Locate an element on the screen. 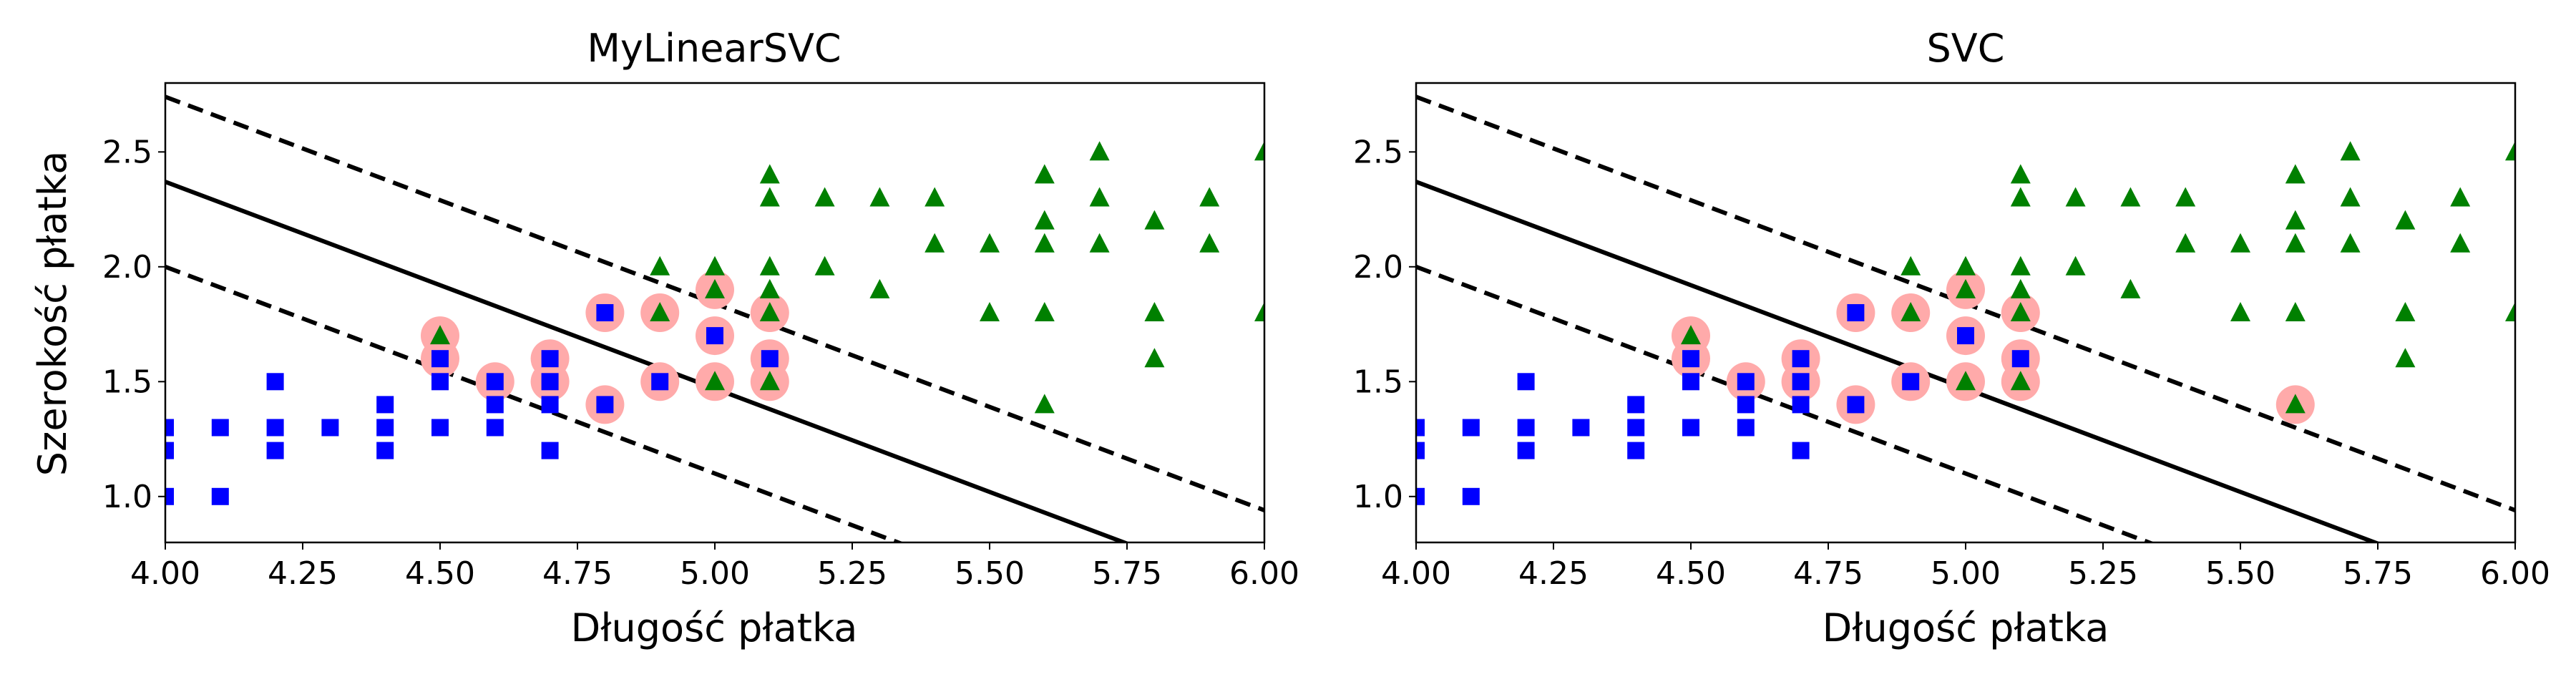  x-tick-label: 4.00 is located at coordinates (1416, 573).